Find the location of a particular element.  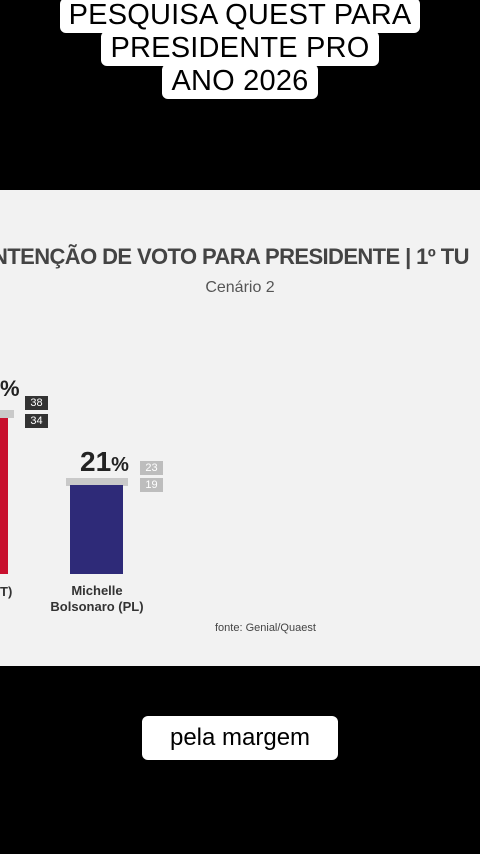

chart-title: NTENÇÃO DE VOTO PARA PRESIDENTE | 1º TU is located at coordinates (234, 256).